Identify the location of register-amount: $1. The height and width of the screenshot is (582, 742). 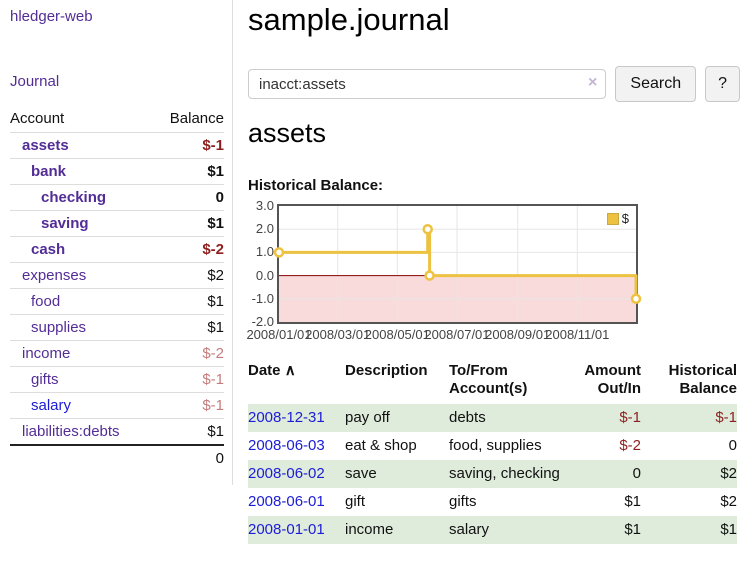
(632, 501).